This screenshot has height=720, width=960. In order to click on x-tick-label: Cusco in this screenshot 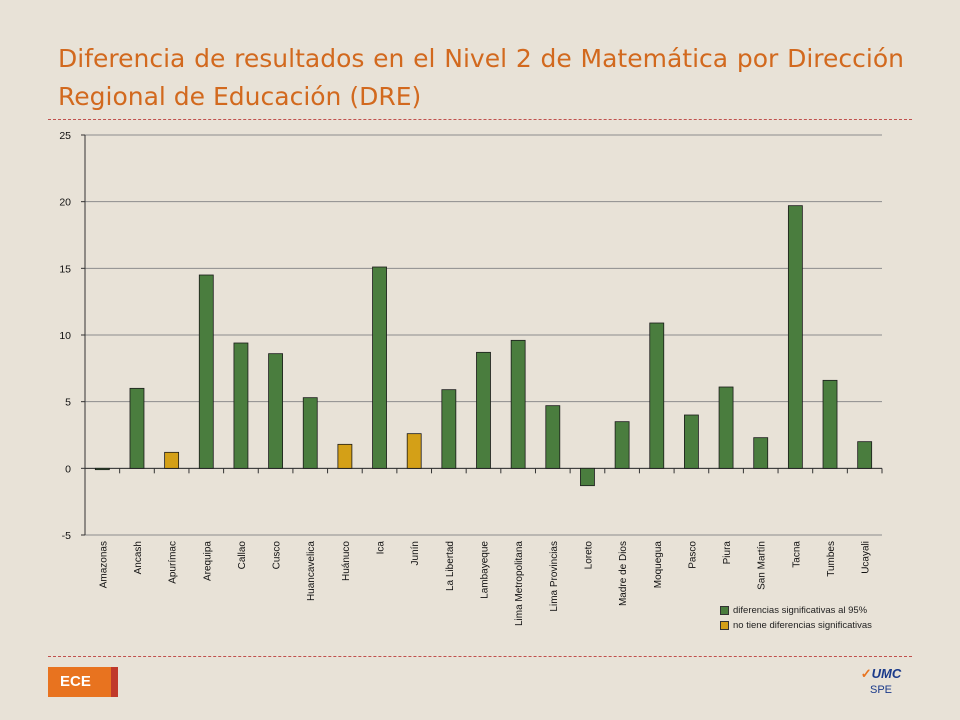, I will do `click(277, 555)`.